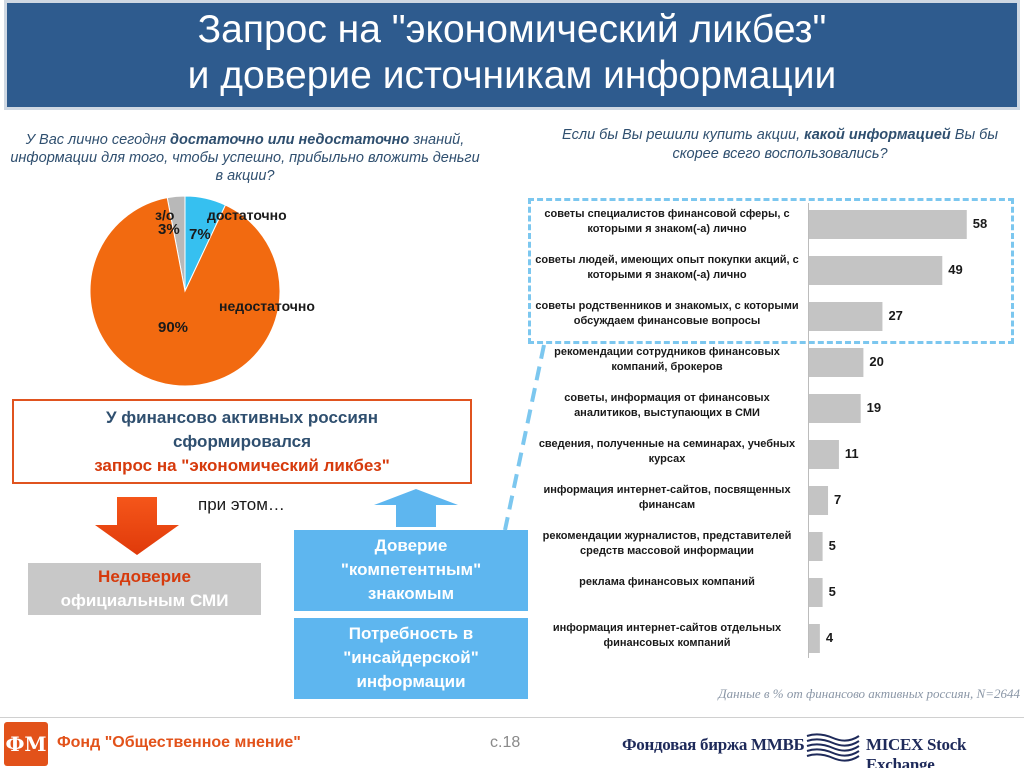  I want to click on bar-question-part2: Вы бы скорее всего воспользовались?, so click(835, 144).